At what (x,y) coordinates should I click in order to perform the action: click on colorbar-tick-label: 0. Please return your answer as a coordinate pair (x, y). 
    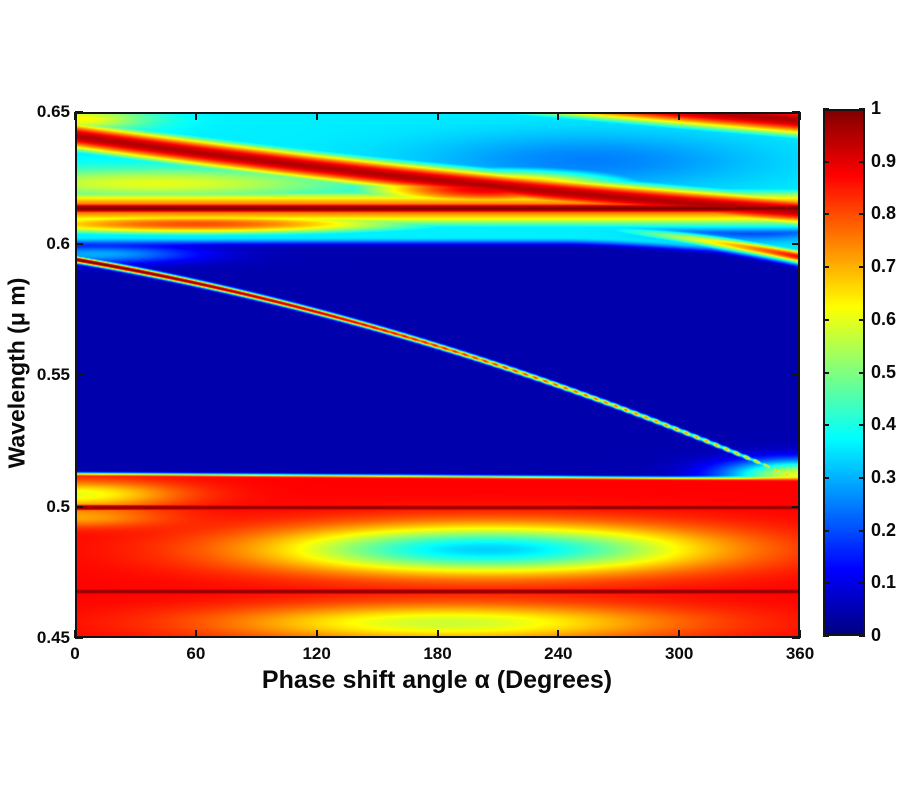
    Looking at the image, I should click on (876, 635).